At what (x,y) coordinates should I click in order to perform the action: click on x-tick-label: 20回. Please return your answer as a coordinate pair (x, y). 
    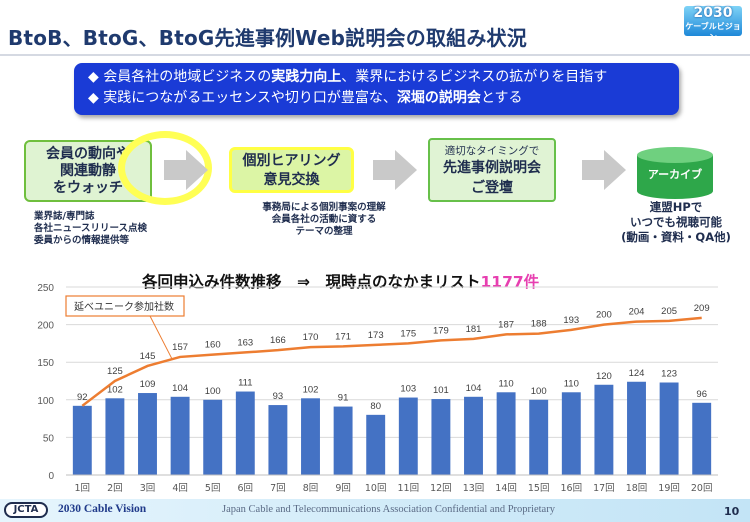
    Looking at the image, I should click on (702, 488).